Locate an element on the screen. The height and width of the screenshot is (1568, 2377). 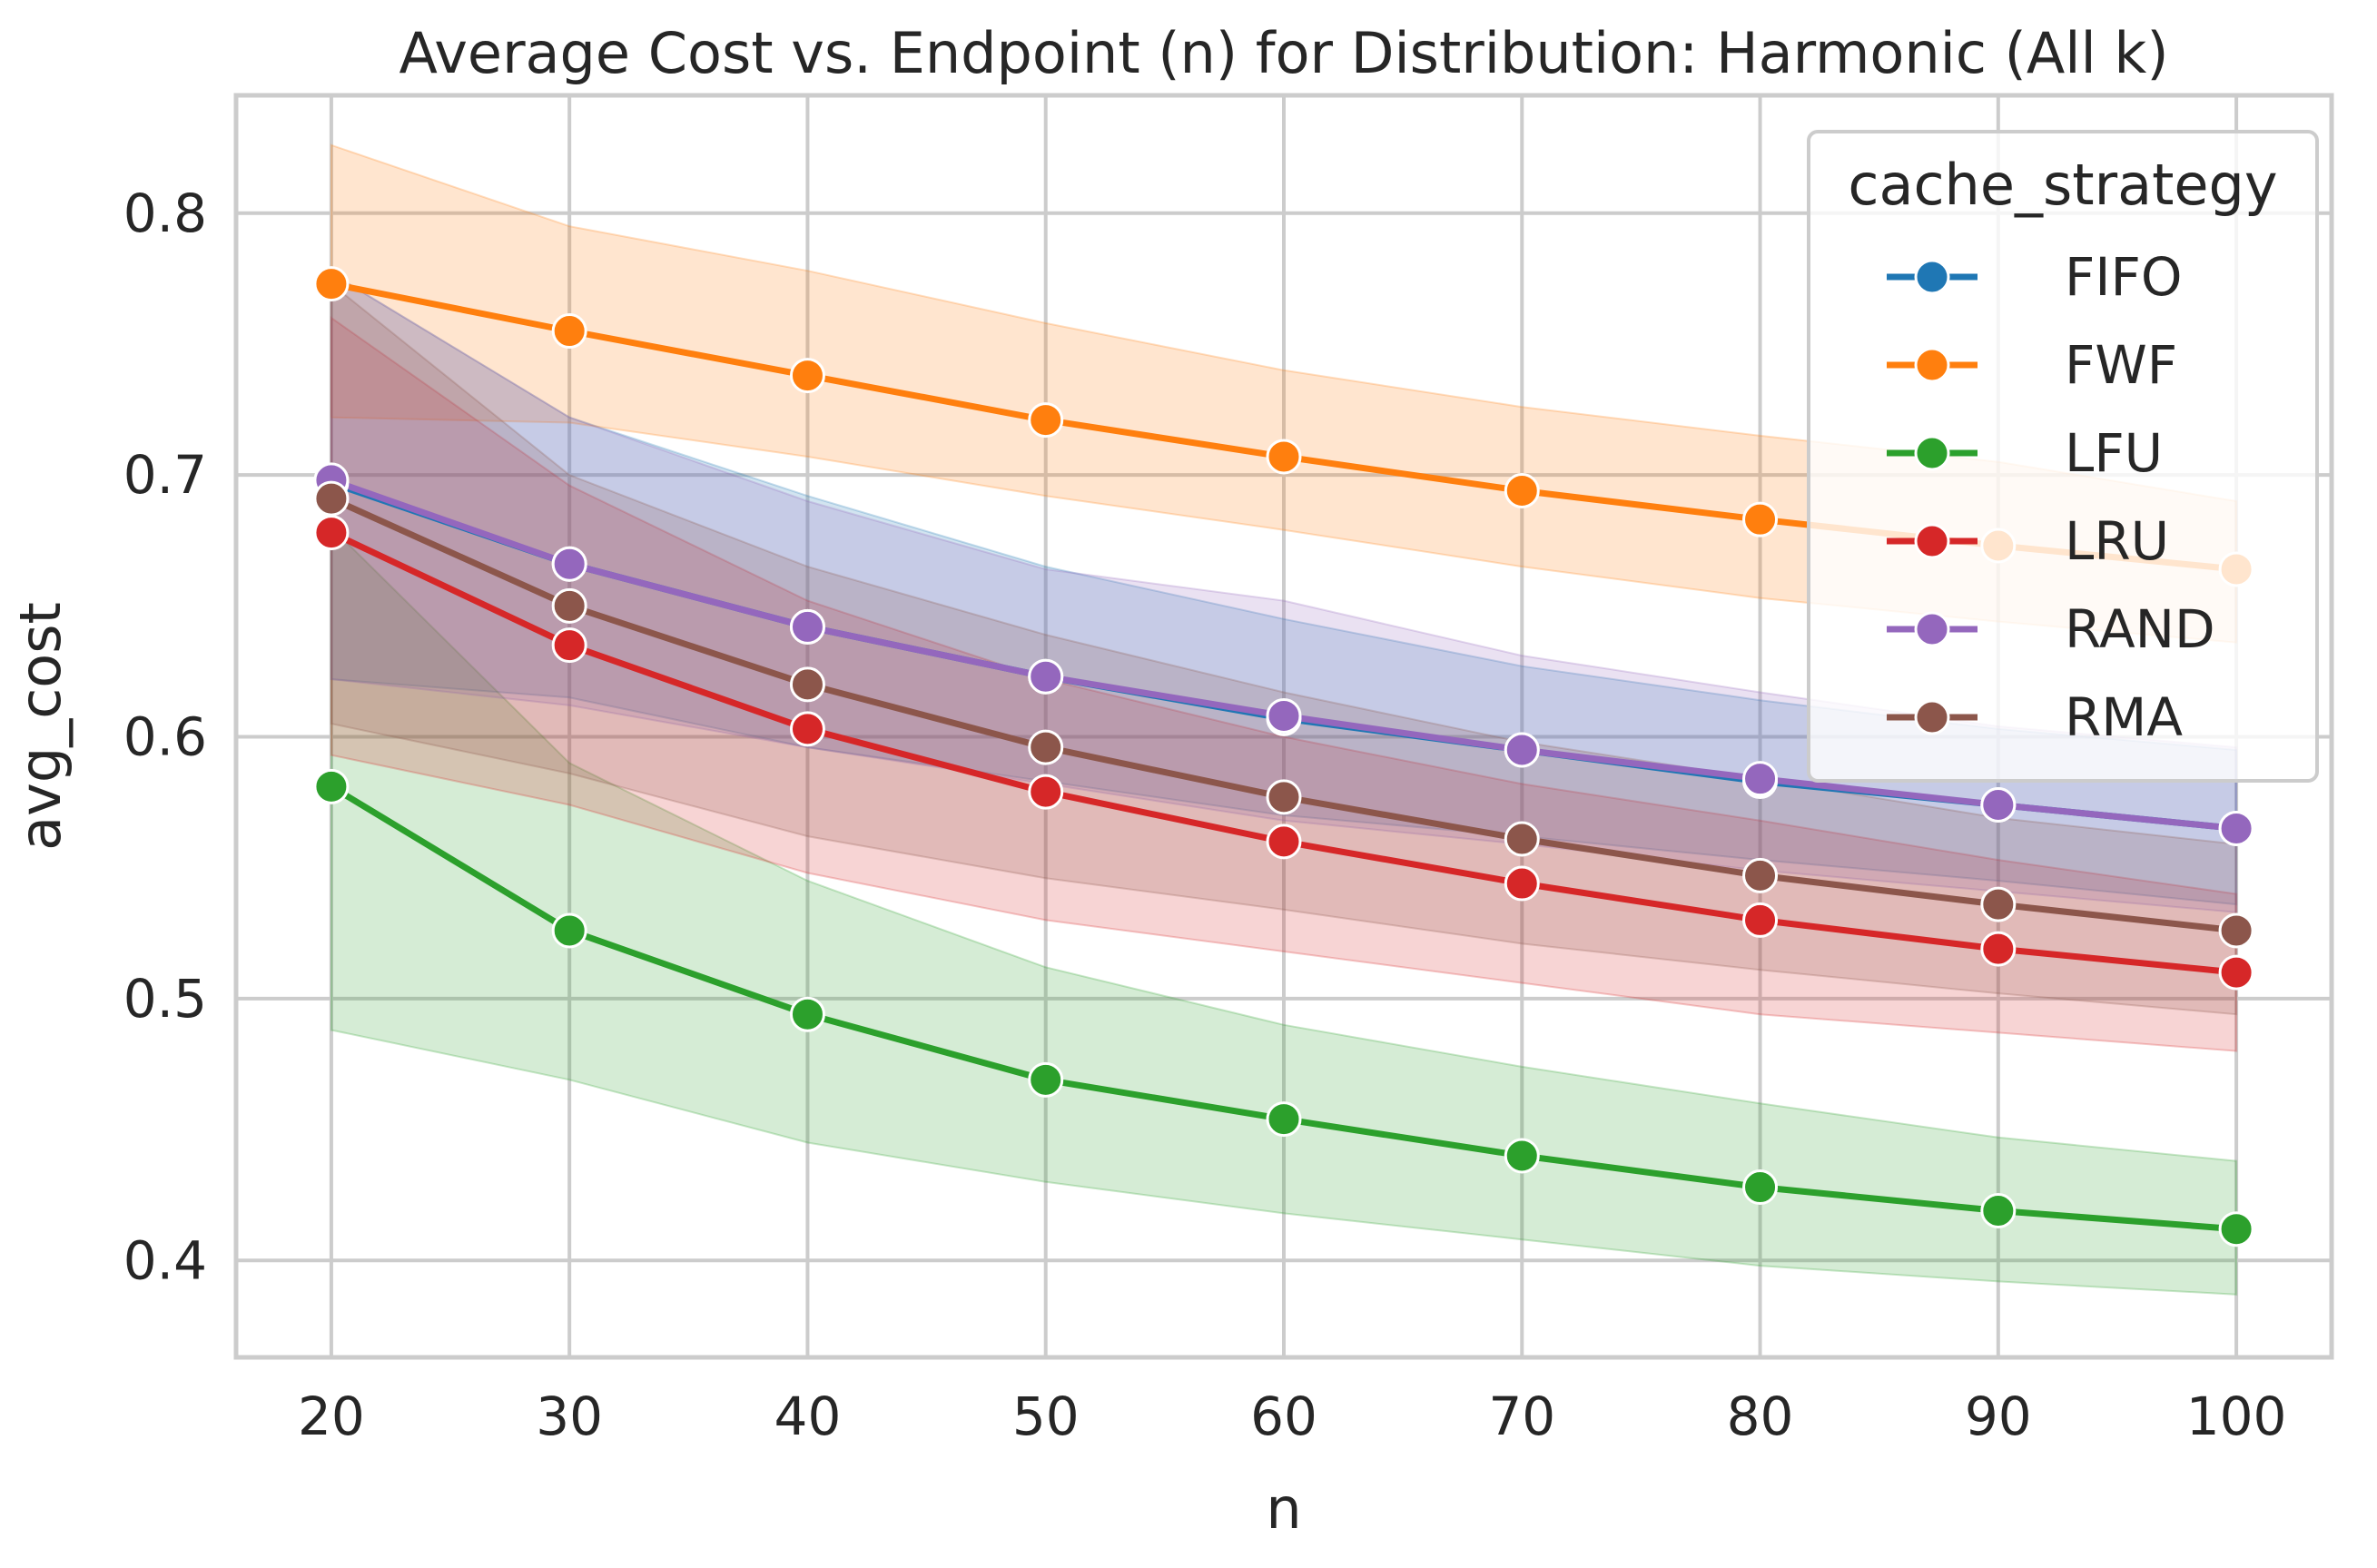
x-tick-label: 80 is located at coordinates (1760, 1416).